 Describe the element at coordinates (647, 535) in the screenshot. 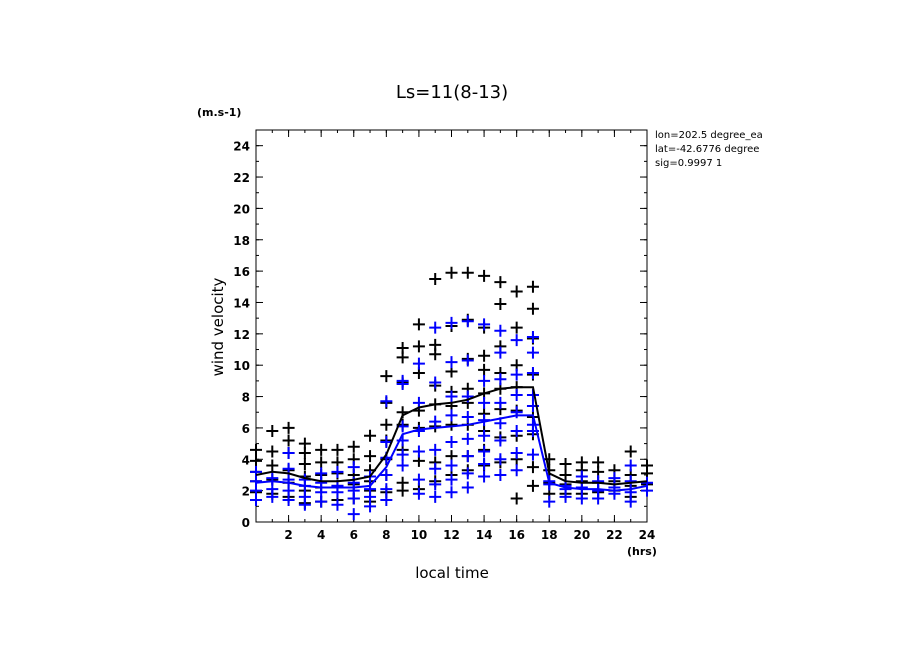

I see `x-tick-label: 24` at that location.